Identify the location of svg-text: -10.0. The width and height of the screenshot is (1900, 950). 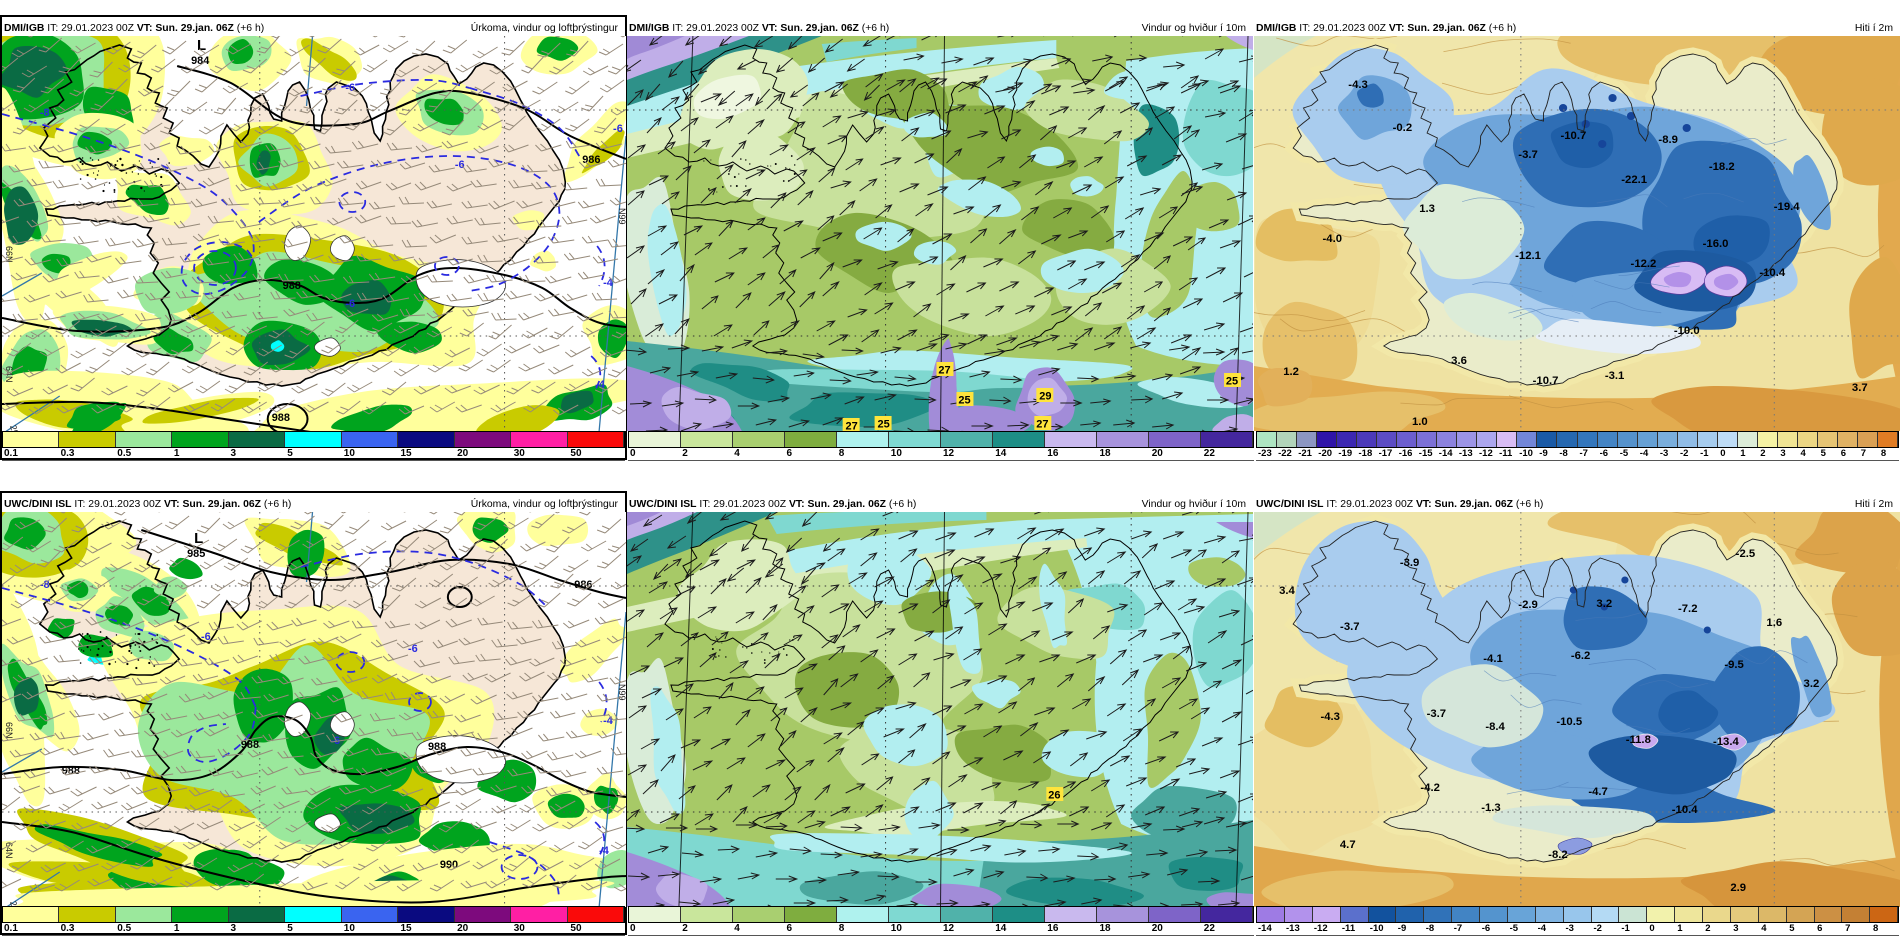
(1687, 331).